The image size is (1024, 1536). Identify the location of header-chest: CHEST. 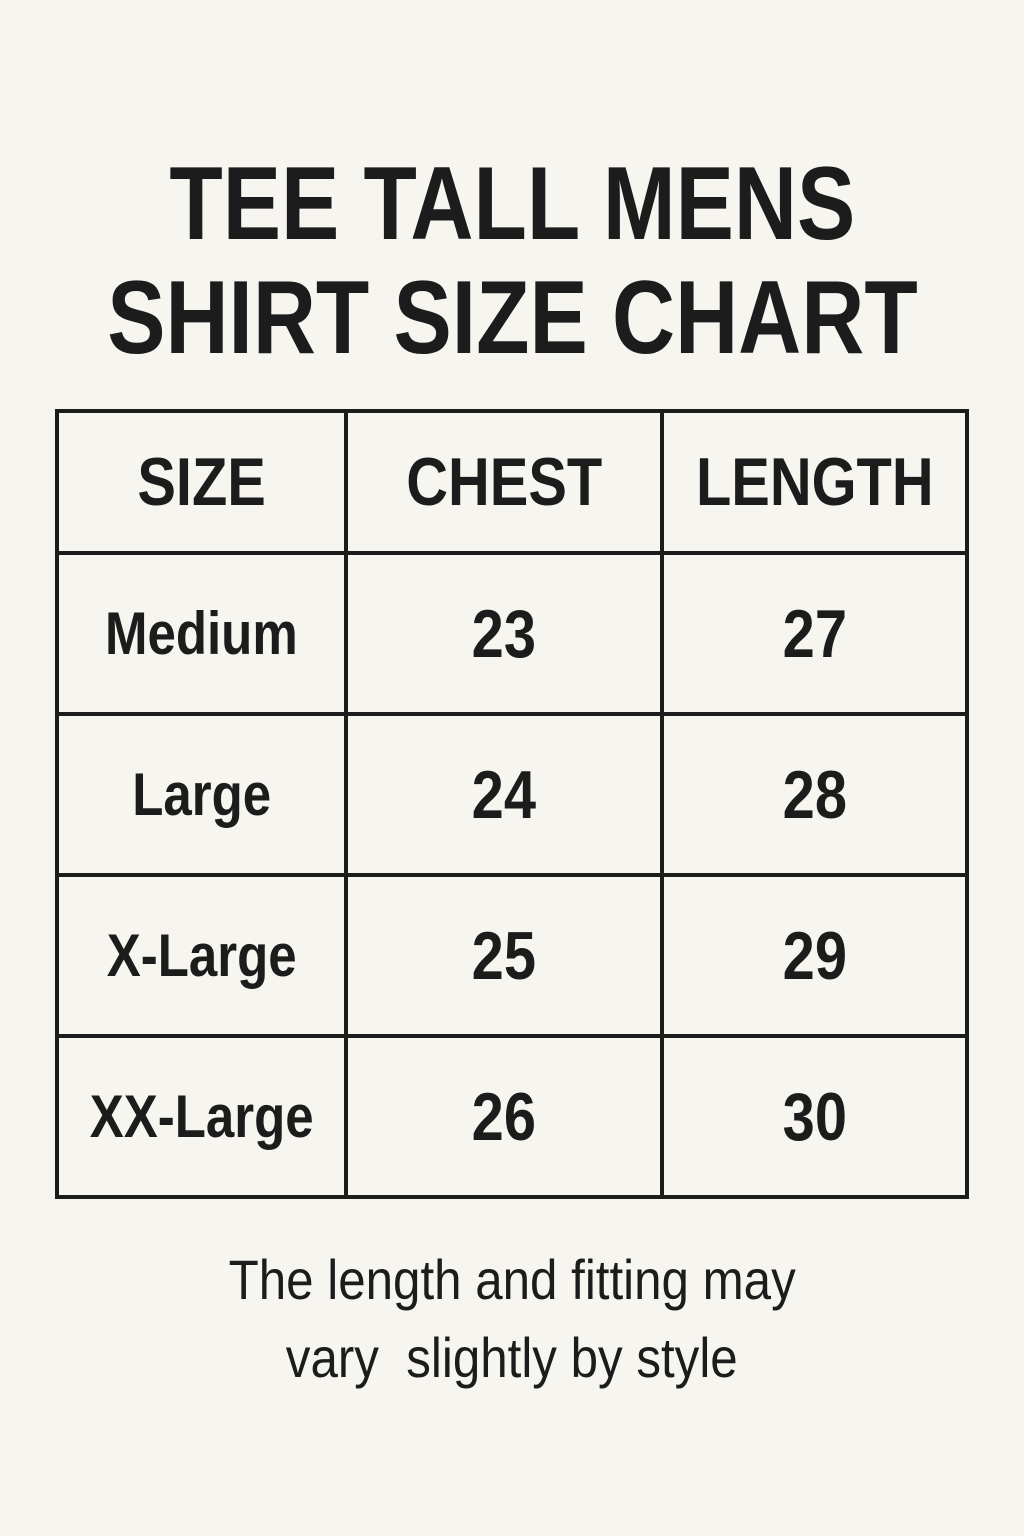
(504, 482).